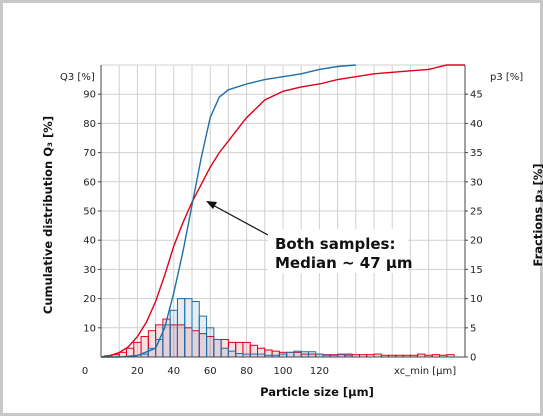 This screenshot has height=419, width=543. Describe the element at coordinates (476, 153) in the screenshot. I see `y-right-tick-label: 35` at that location.